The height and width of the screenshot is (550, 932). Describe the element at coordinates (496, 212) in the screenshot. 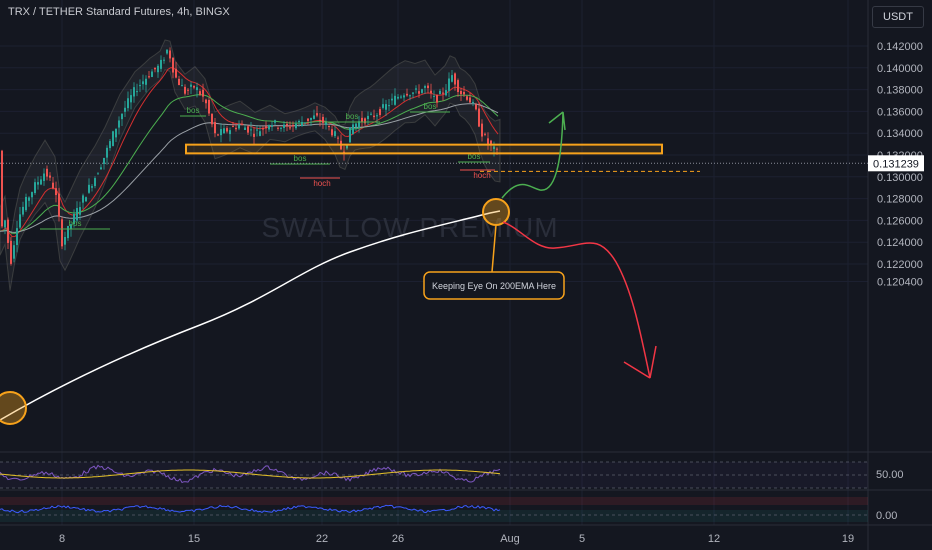

I see `focus-circle` at that location.